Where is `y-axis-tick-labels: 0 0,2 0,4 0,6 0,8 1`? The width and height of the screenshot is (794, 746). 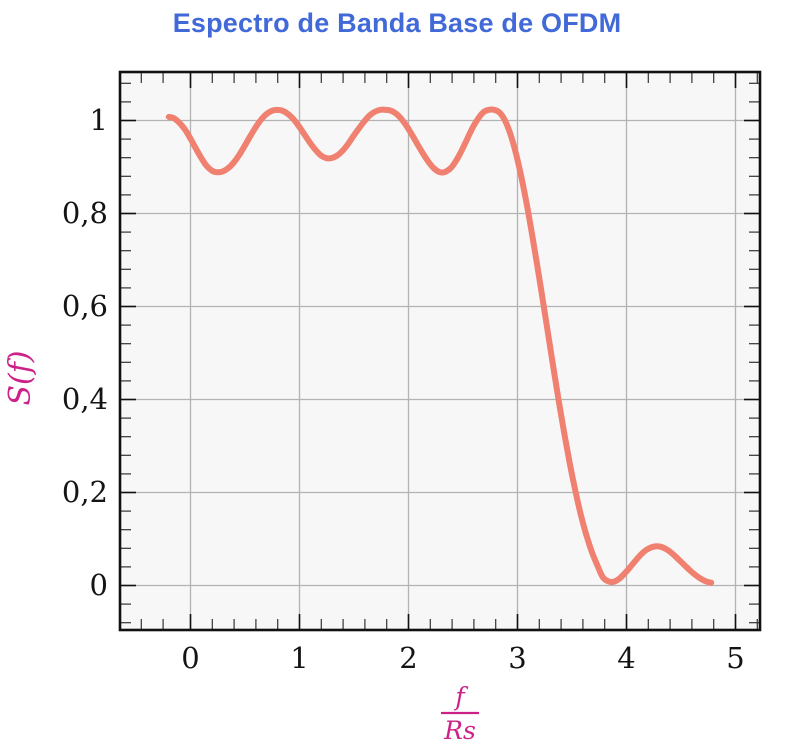 y-axis-tick-labels: 0 0,2 0,4 0,6 0,8 1 is located at coordinates (85, 352).